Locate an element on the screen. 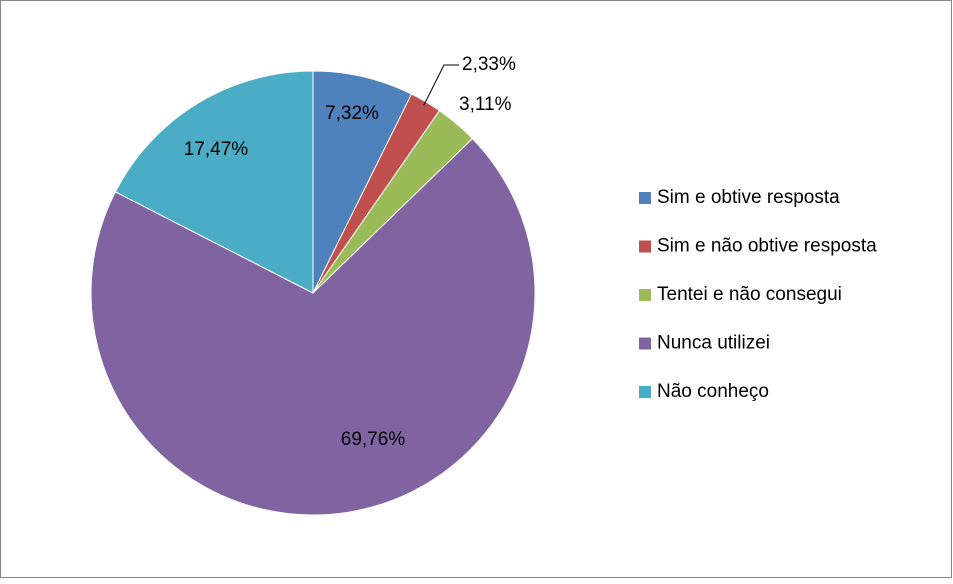 The image size is (953, 584). leader-line is located at coordinates (441, 85).